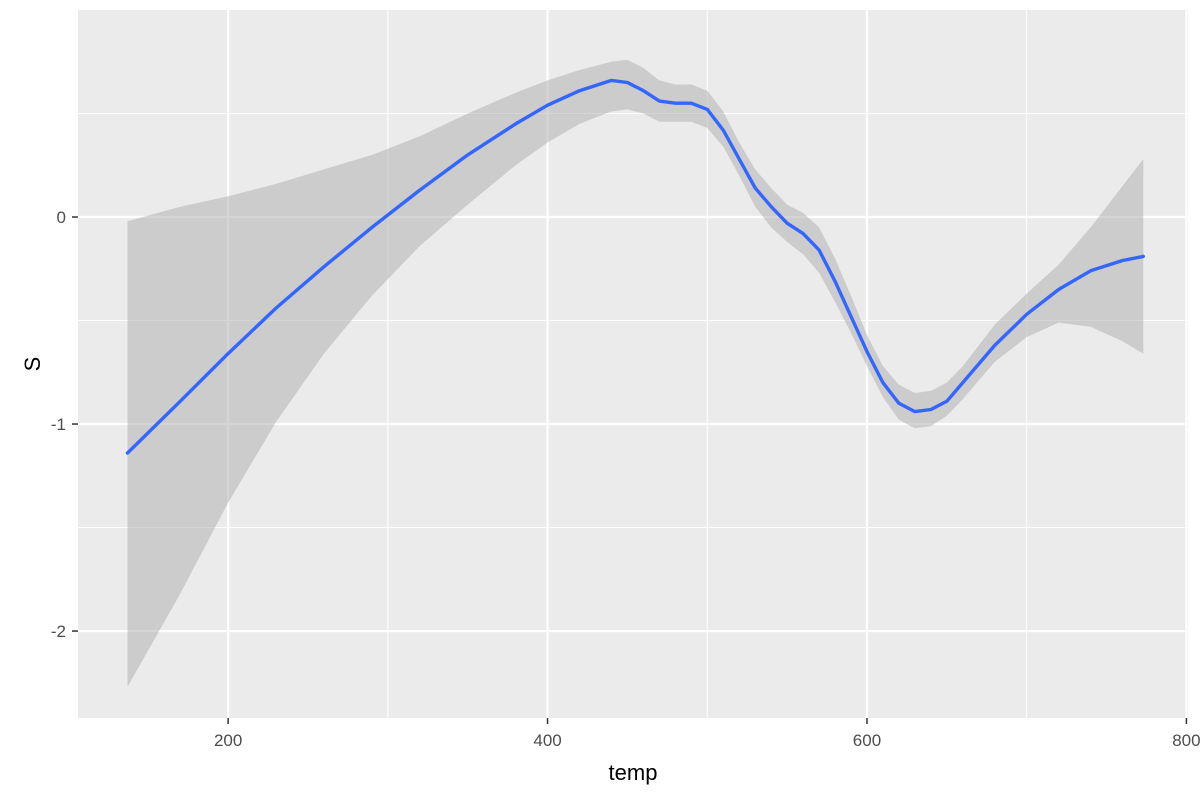 The image size is (1200, 797). What do you see at coordinates (32, 364) in the screenshot?
I see `y-axis-title: S` at bounding box center [32, 364].